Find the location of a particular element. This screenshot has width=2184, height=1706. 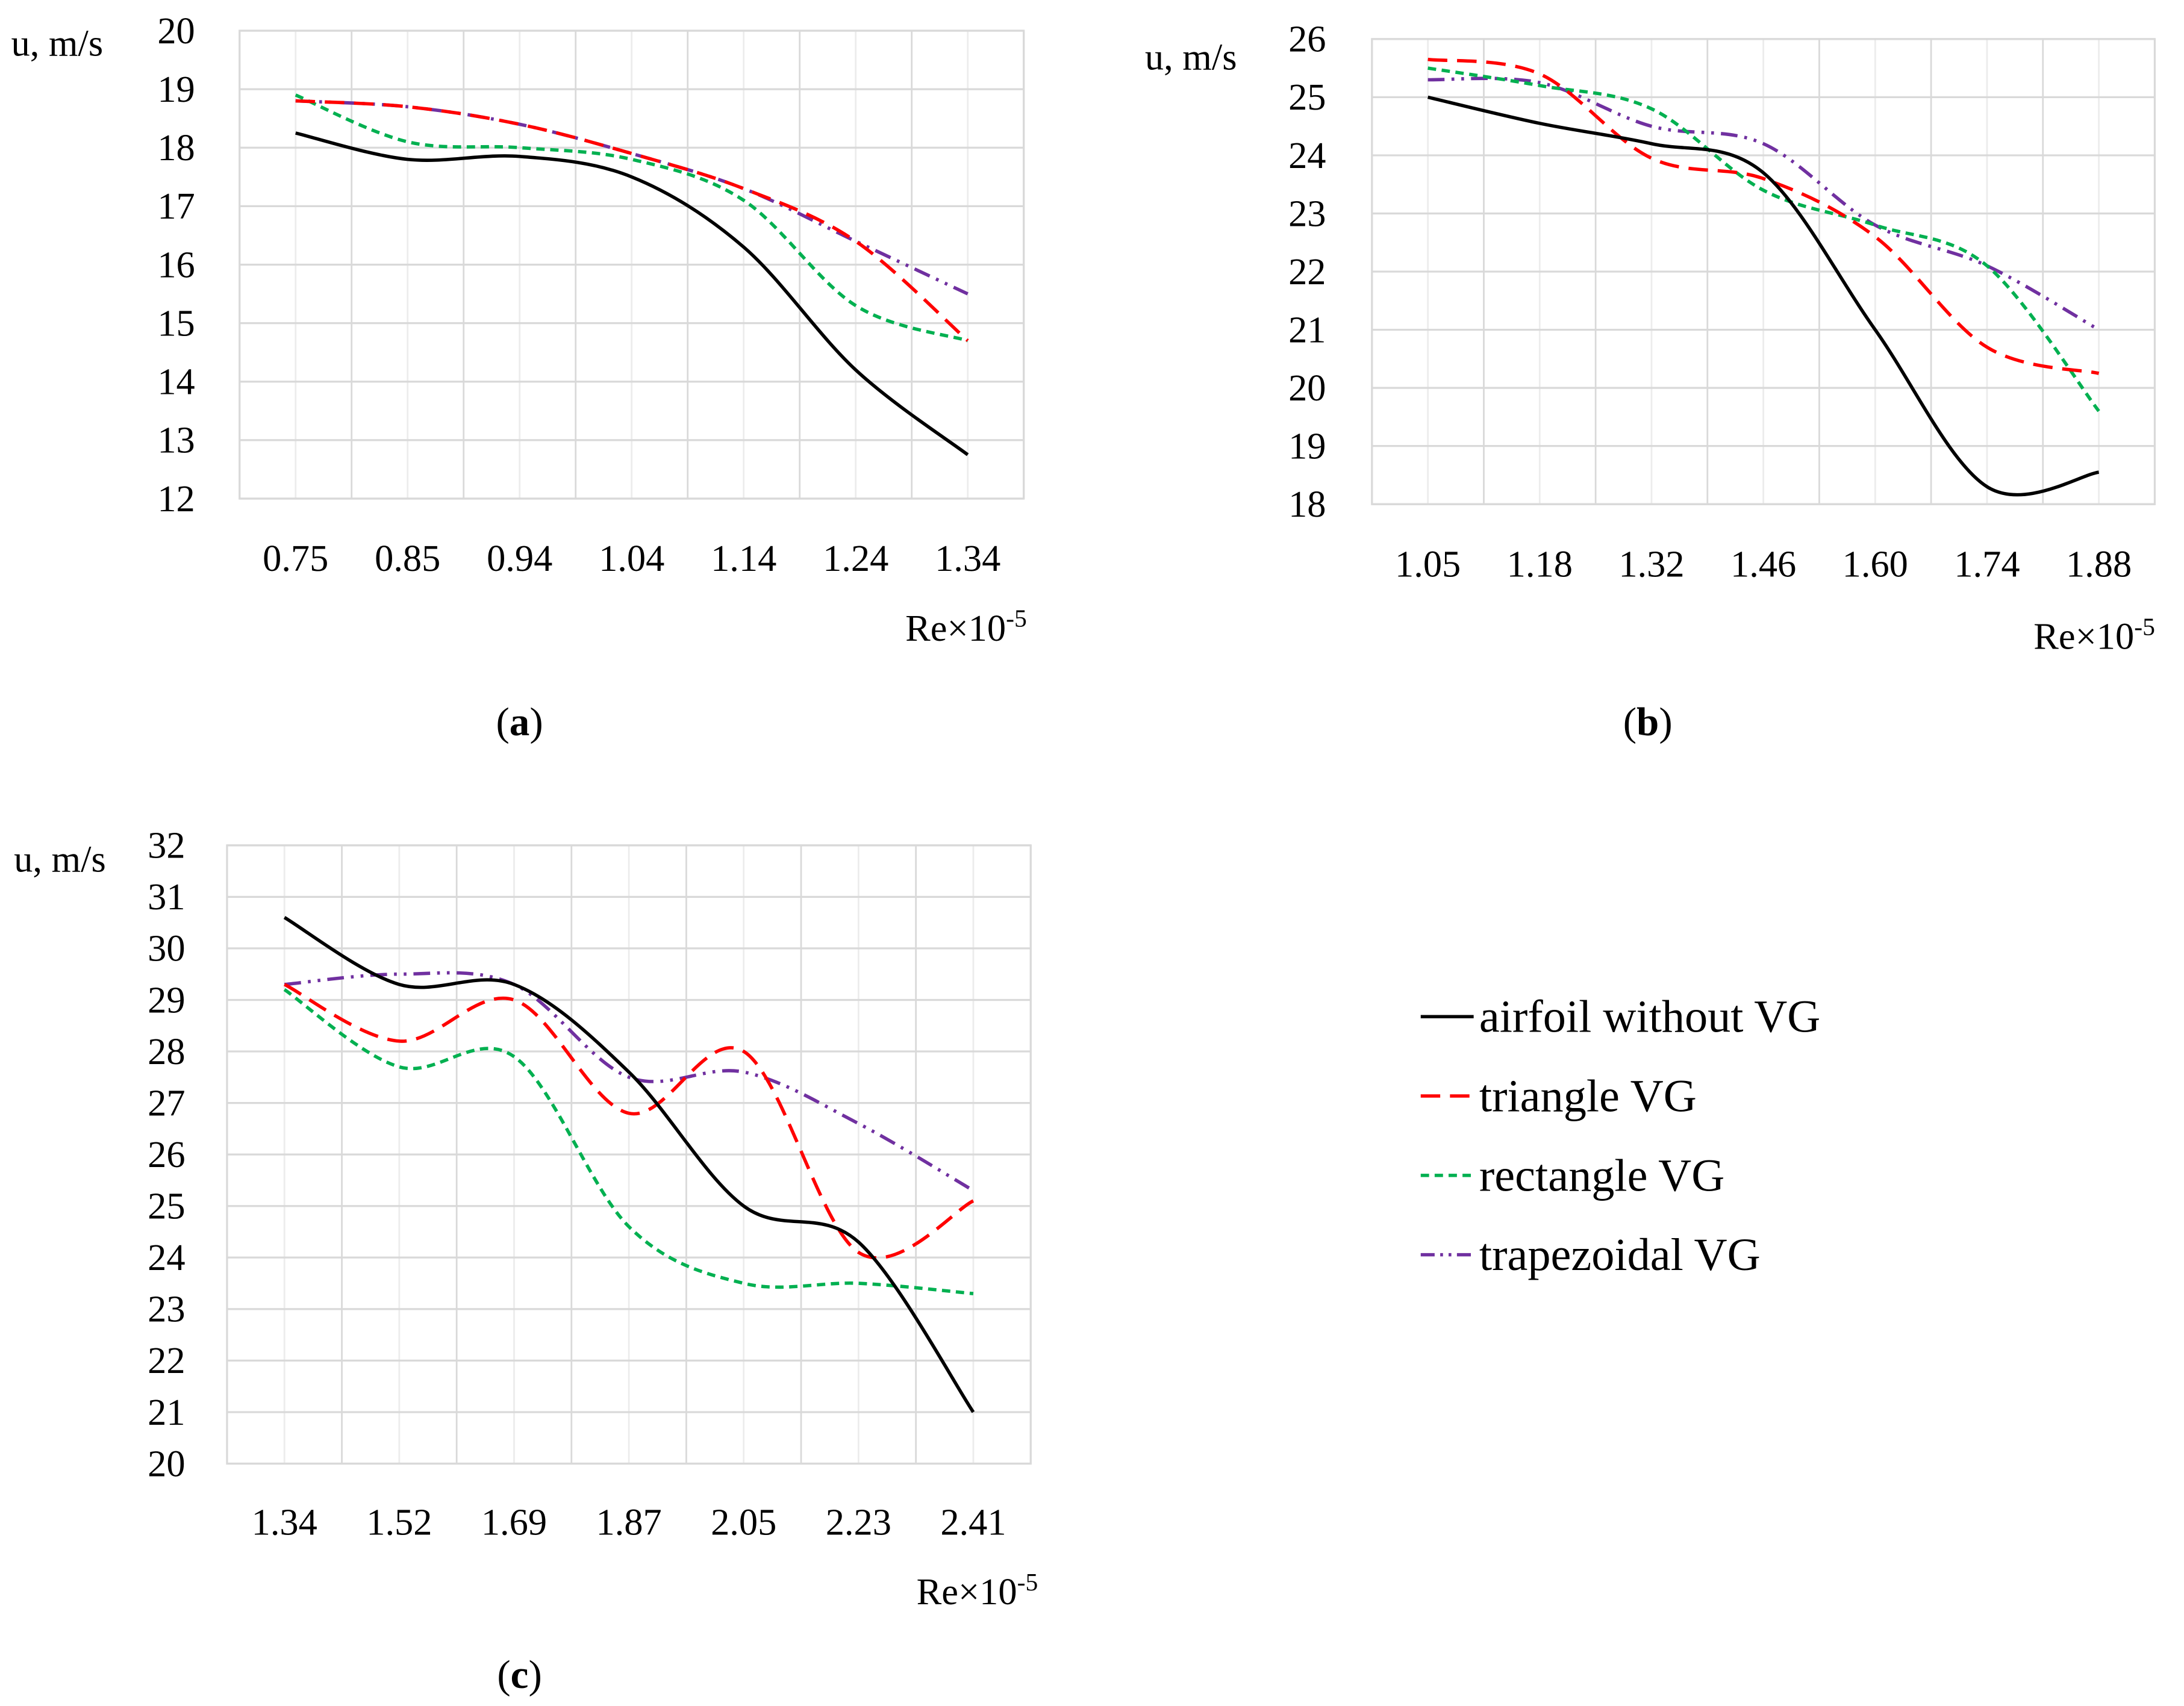

legend-label: rectangle VG is located at coordinates (1601, 1175).